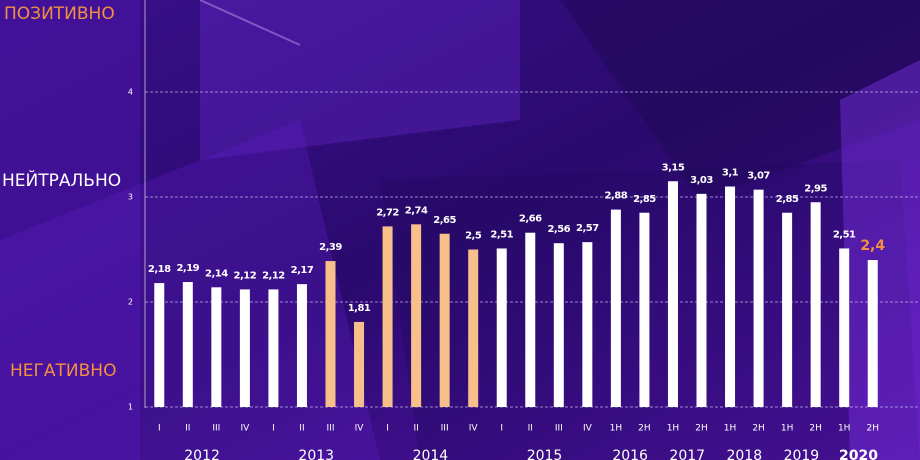 The height and width of the screenshot is (460, 920). I want to click on value-label: 2,66, so click(530, 219).